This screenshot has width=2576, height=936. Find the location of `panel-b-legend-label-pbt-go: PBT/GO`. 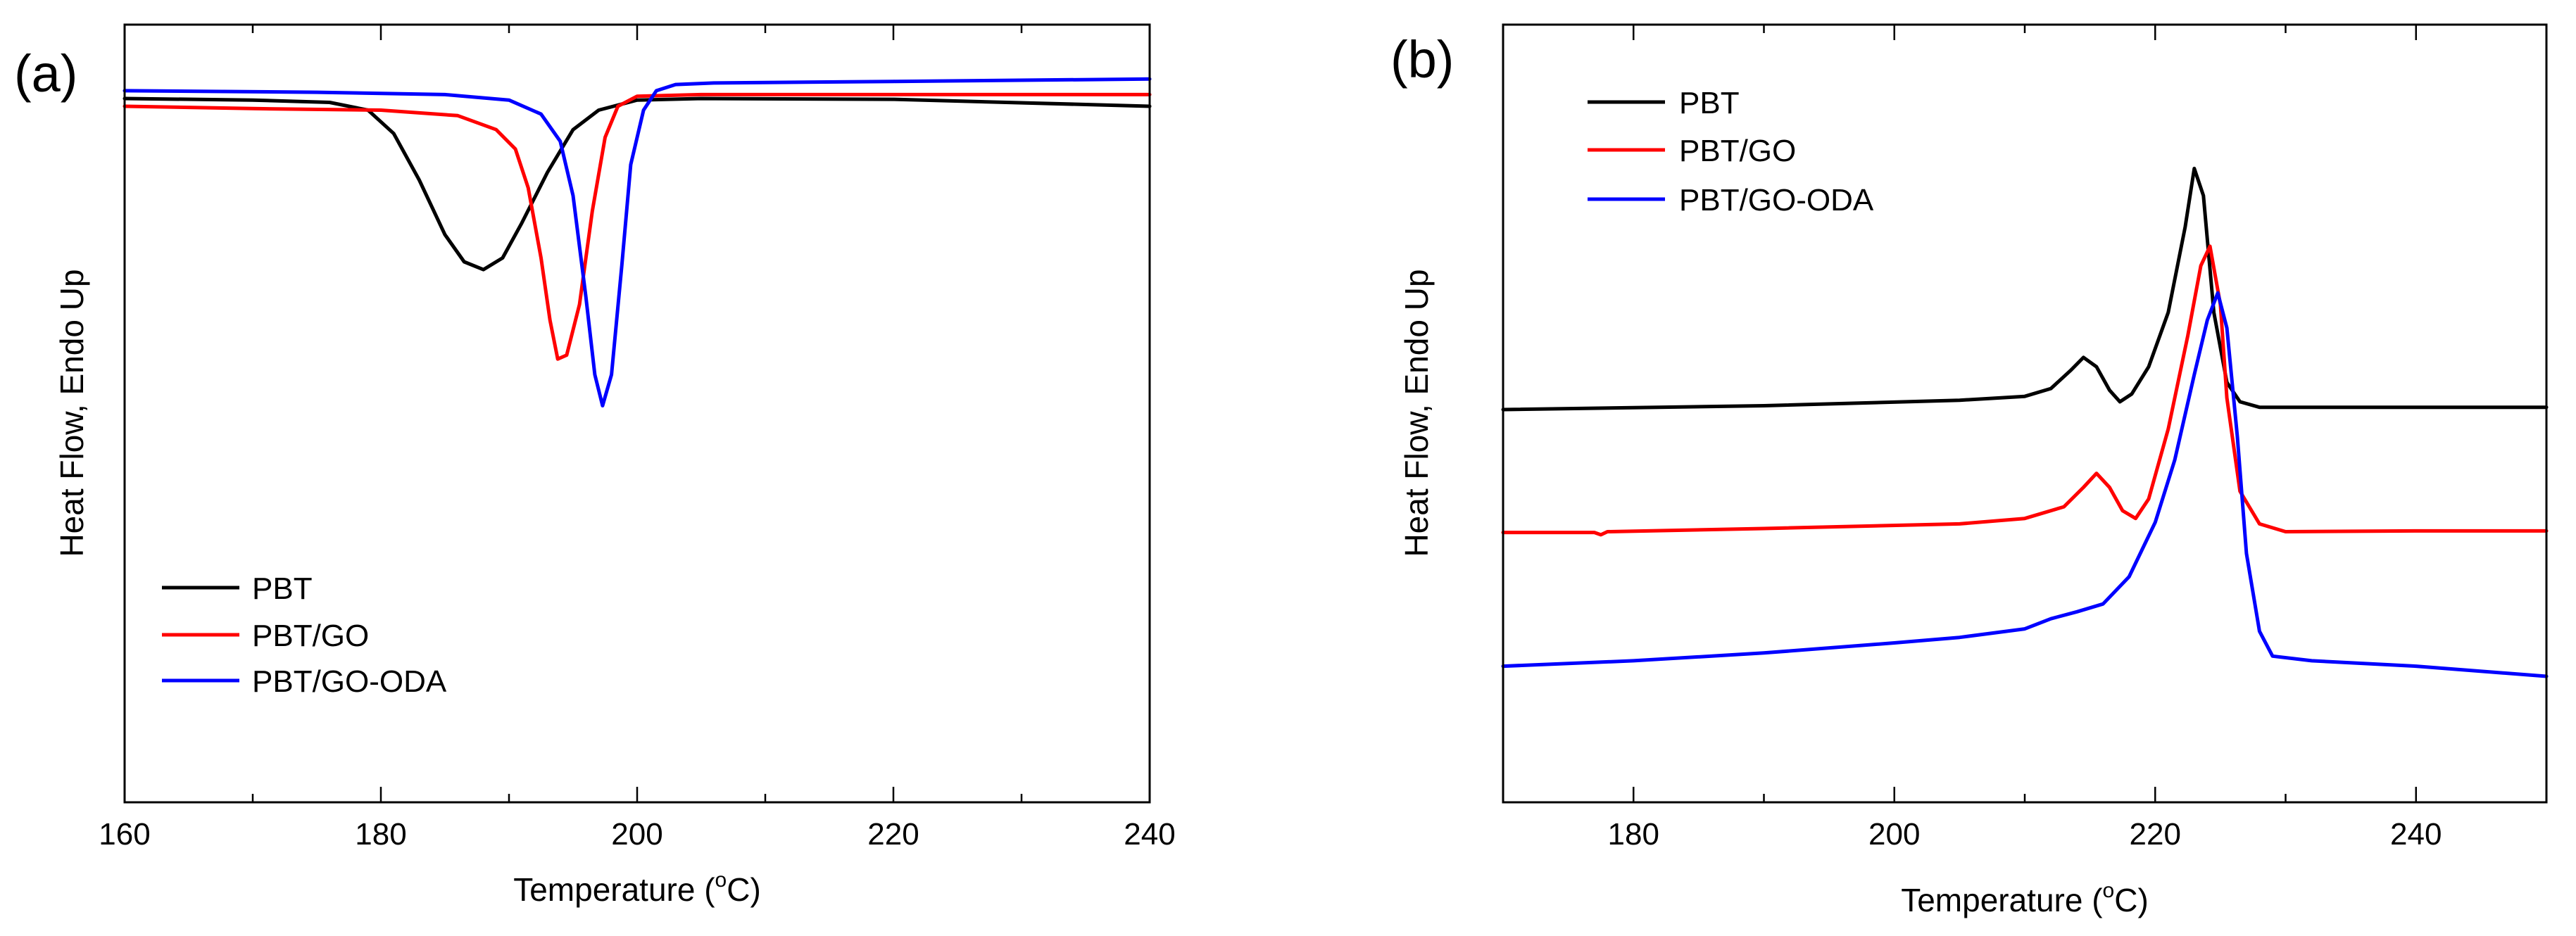

panel-b-legend-label-pbt-go: PBT/GO is located at coordinates (1738, 151).